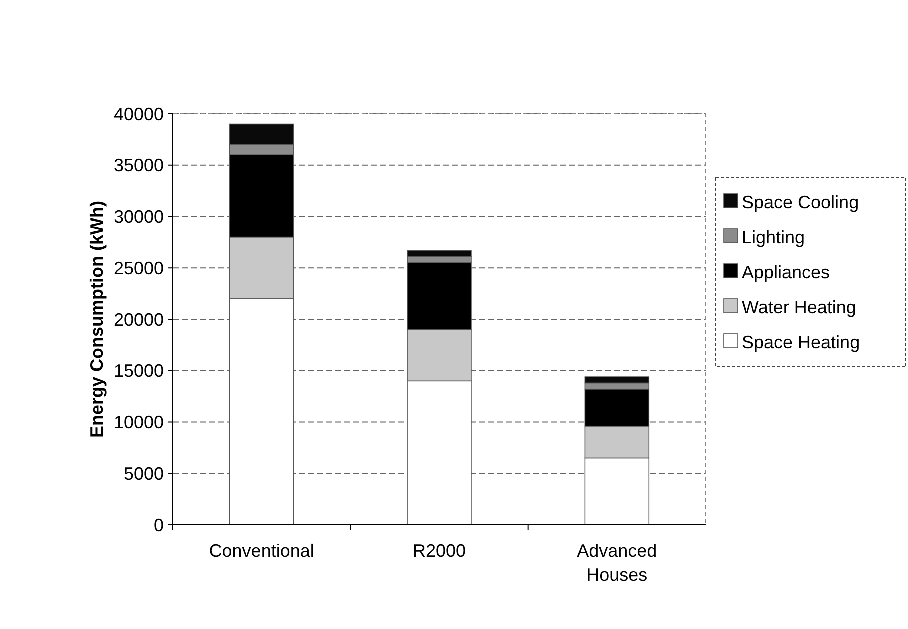  What do you see at coordinates (159, 525) in the screenshot?
I see `y-tick-label: 0` at bounding box center [159, 525].